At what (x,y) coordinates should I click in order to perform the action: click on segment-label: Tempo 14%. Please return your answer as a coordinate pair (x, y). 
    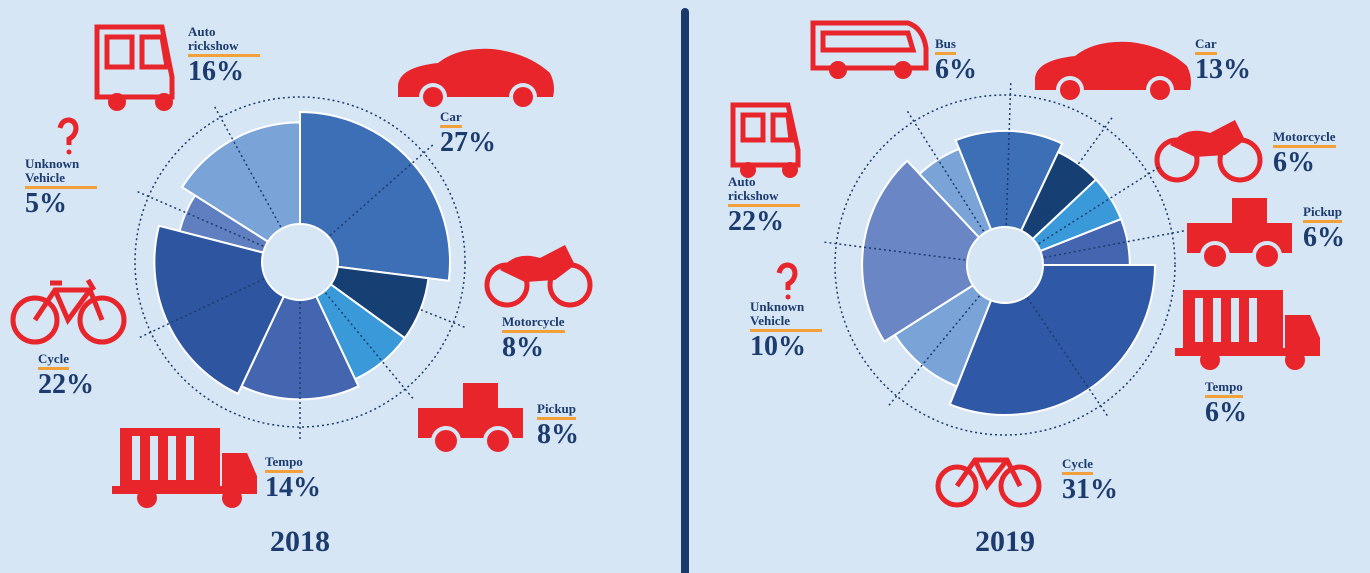
    Looking at the image, I should click on (293, 478).